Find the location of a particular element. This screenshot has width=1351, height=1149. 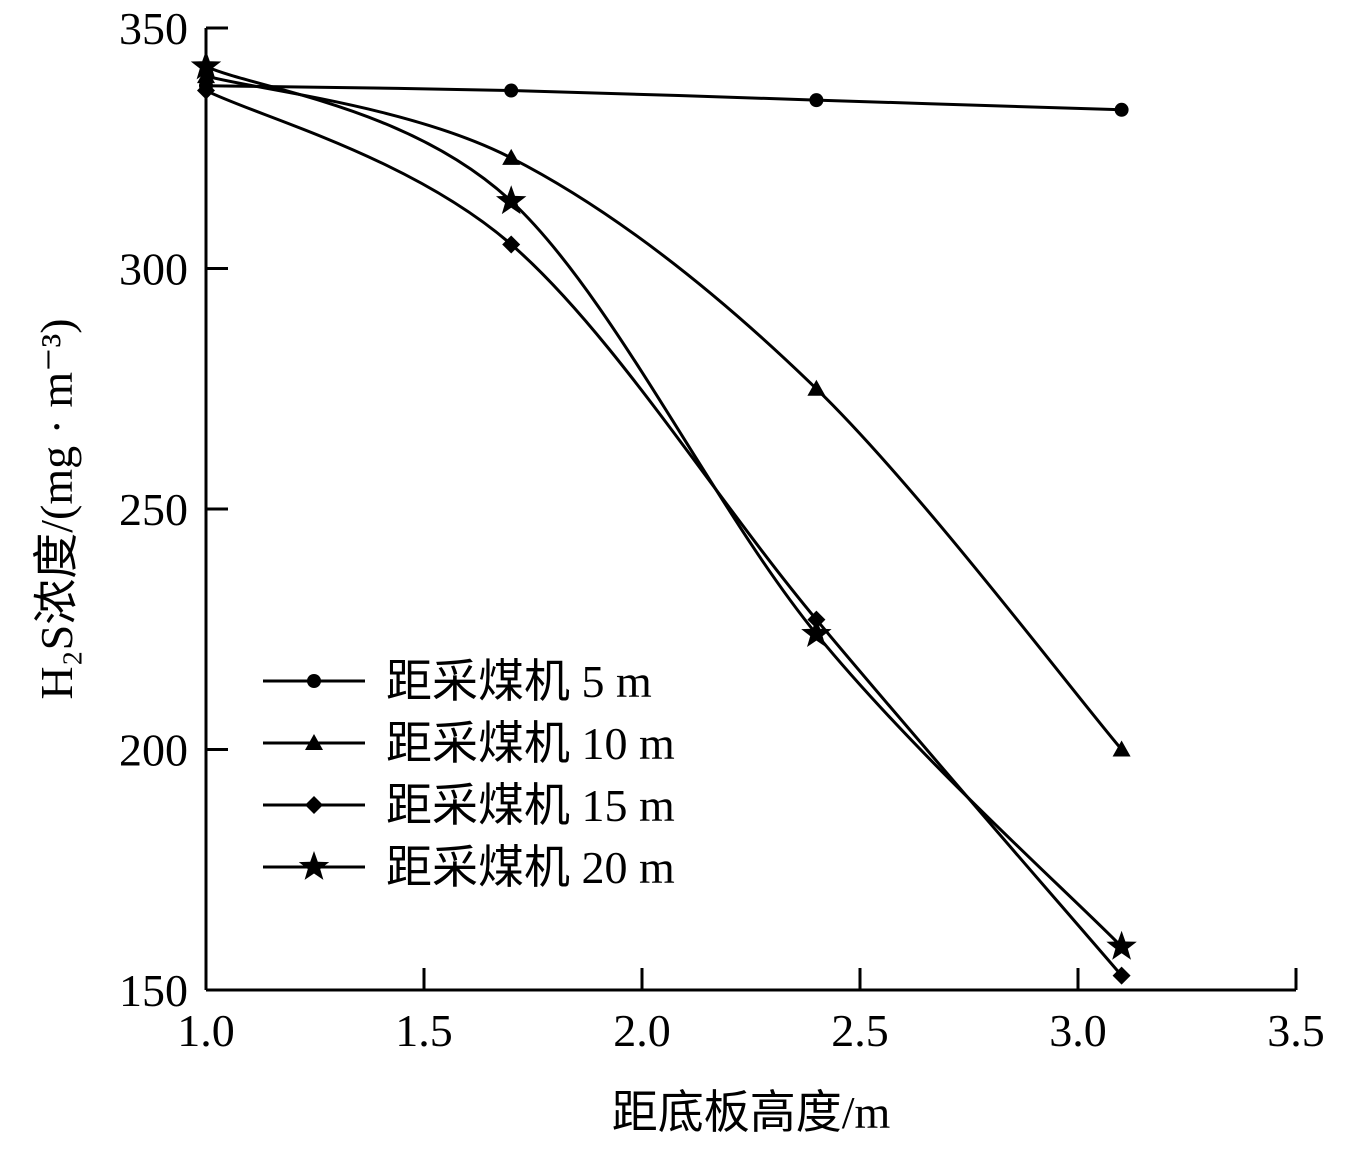

y-tick-label-1: 200 is located at coordinates (153, 750).